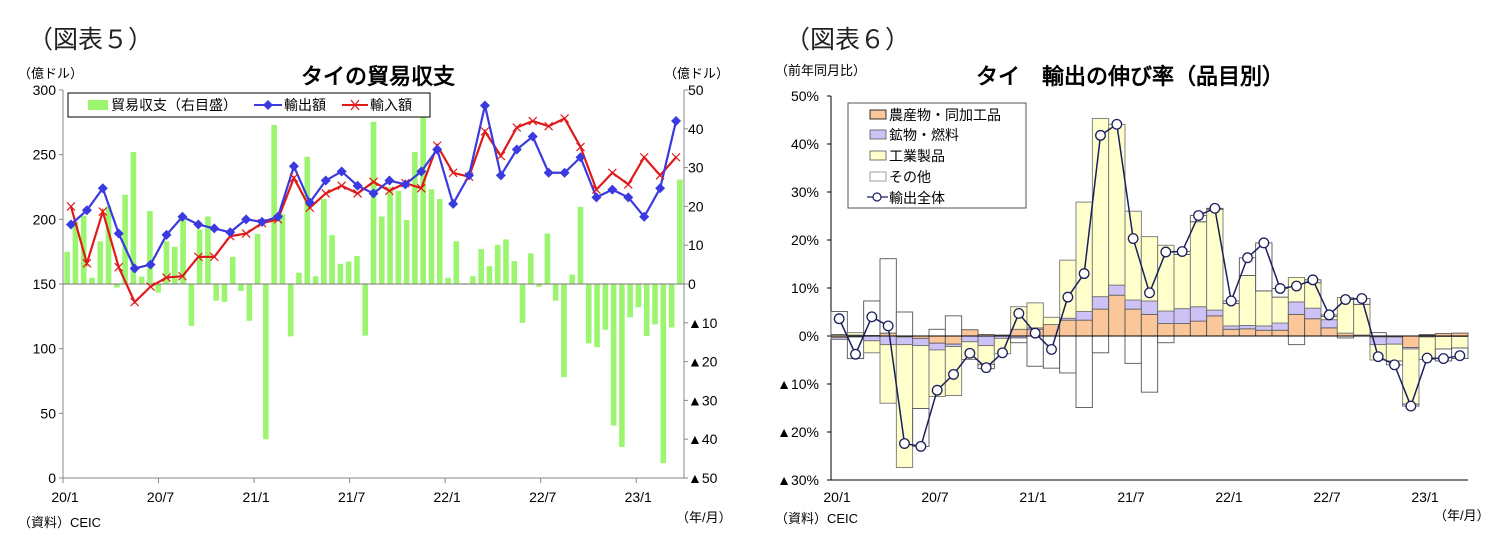 This screenshot has width=1510, height=559. What do you see at coordinates (945, 115) in the screenshot?
I see `legend-agri: 農産物・同加工品` at bounding box center [945, 115].